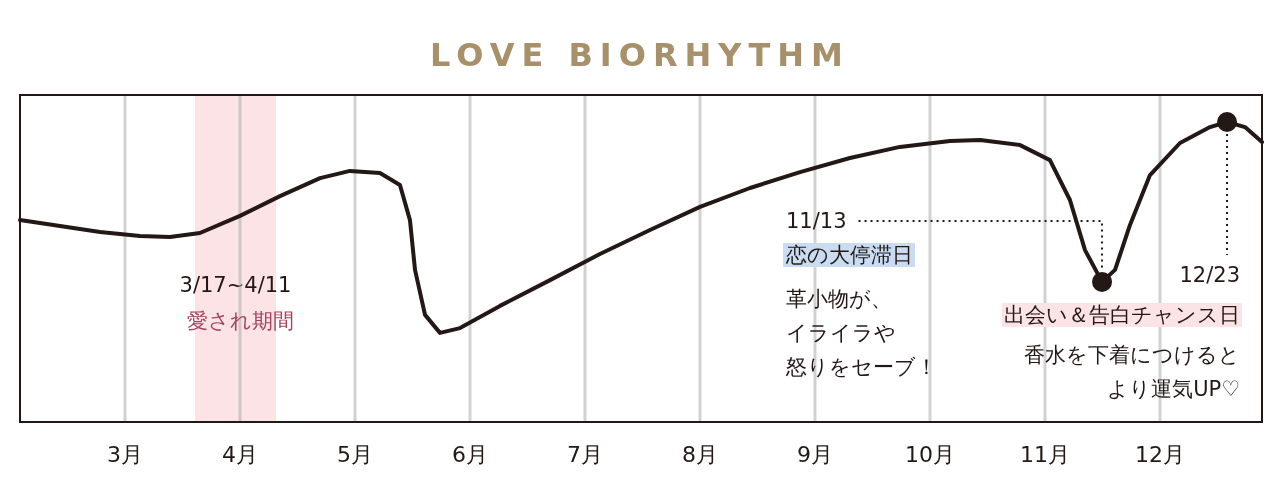 Image resolution: width=1280 pixels, height=500 pixels. I want to click on annotation: 革小物が、イライラや怒りをセーブ！, so click(861, 333).